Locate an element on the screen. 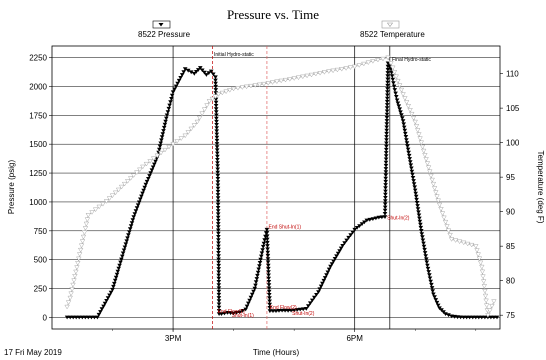 This screenshot has width=546, height=360. y-left-tick-label: 500 is located at coordinates (41, 260).